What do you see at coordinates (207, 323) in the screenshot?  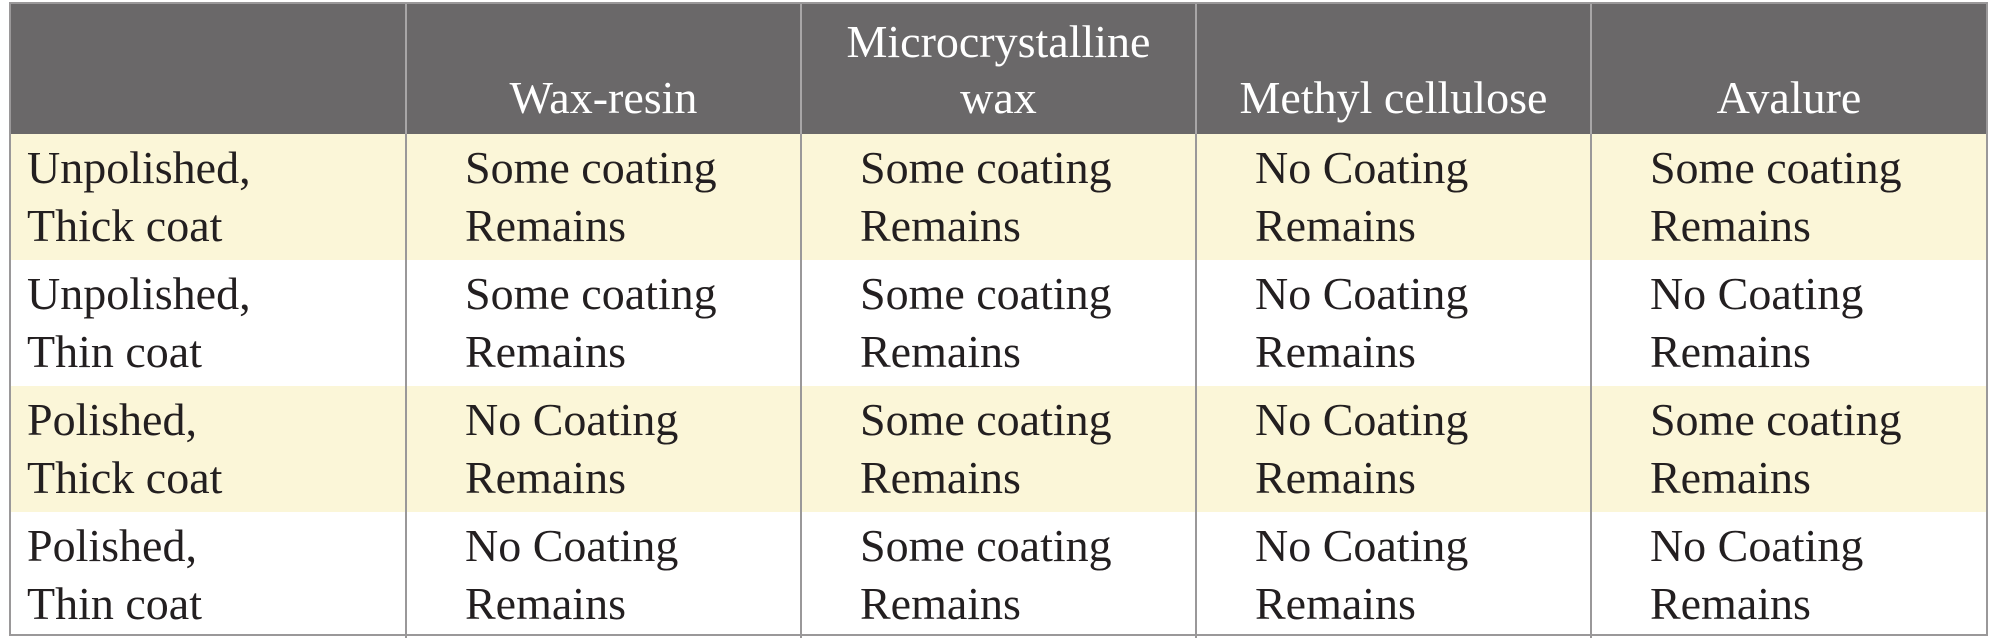 I see `row-label: Unpolished, Thin coat` at bounding box center [207, 323].